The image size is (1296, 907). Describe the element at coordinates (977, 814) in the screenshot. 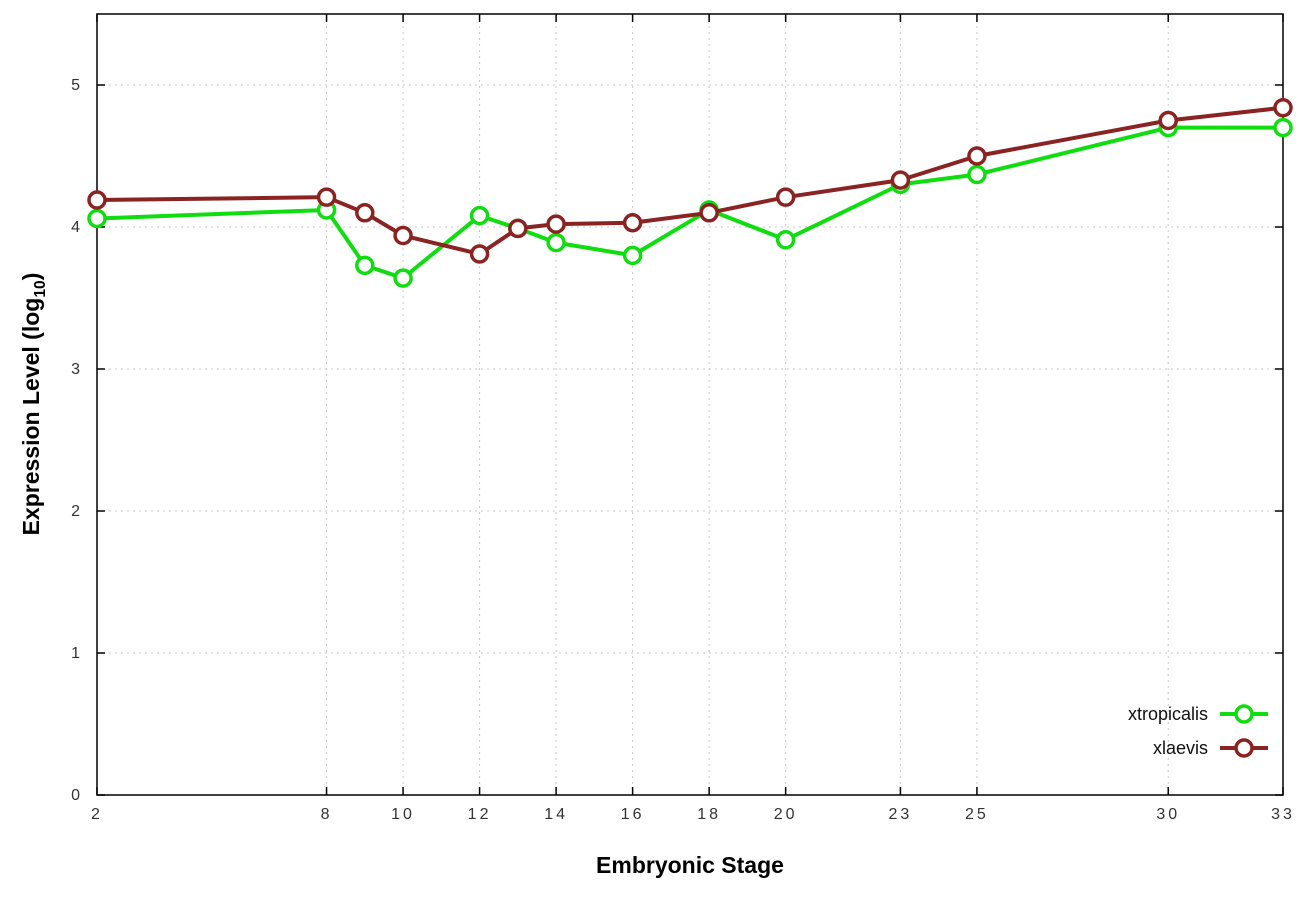

I see `x-tick-label: 25` at that location.